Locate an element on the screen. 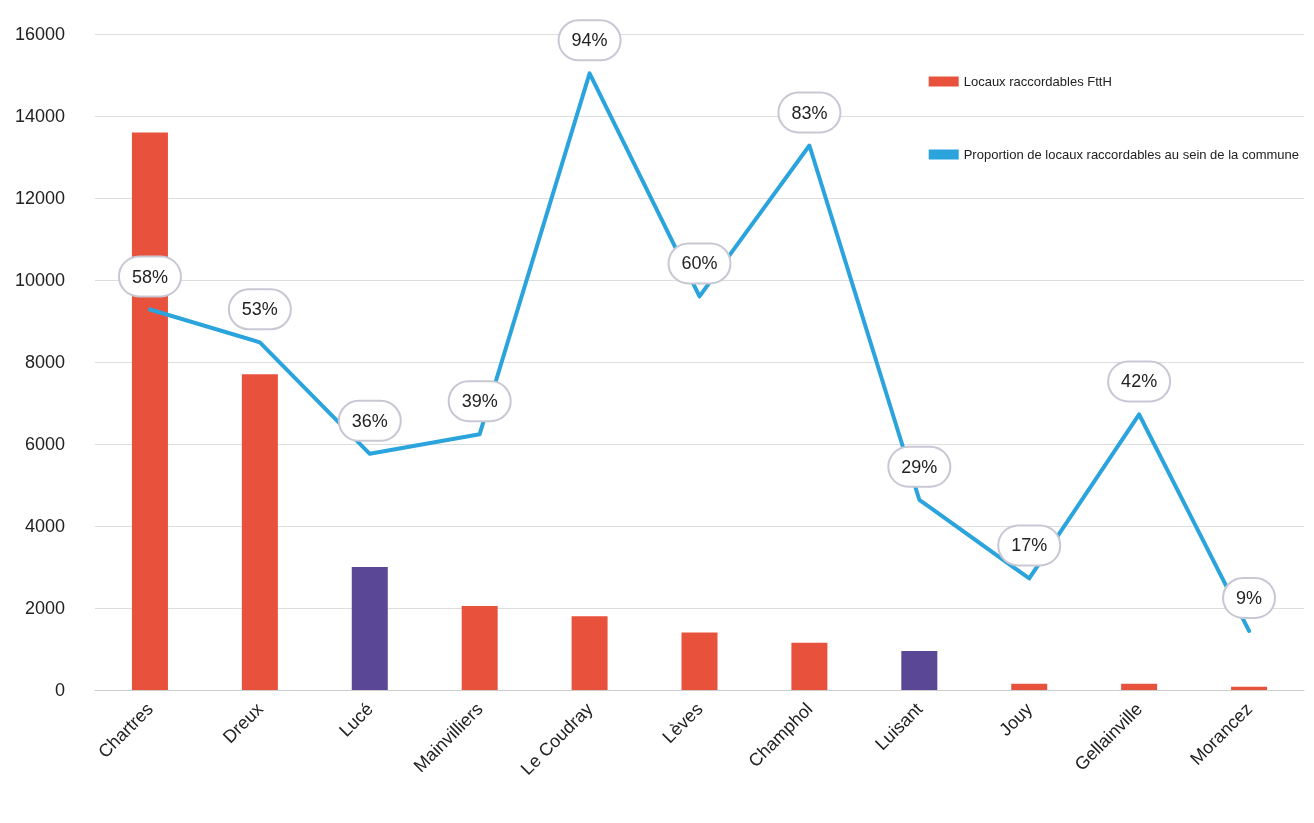 The image size is (1314, 823). legend-label: Proportion de locaux raccordables au sein de la commune is located at coordinates (1131, 154).